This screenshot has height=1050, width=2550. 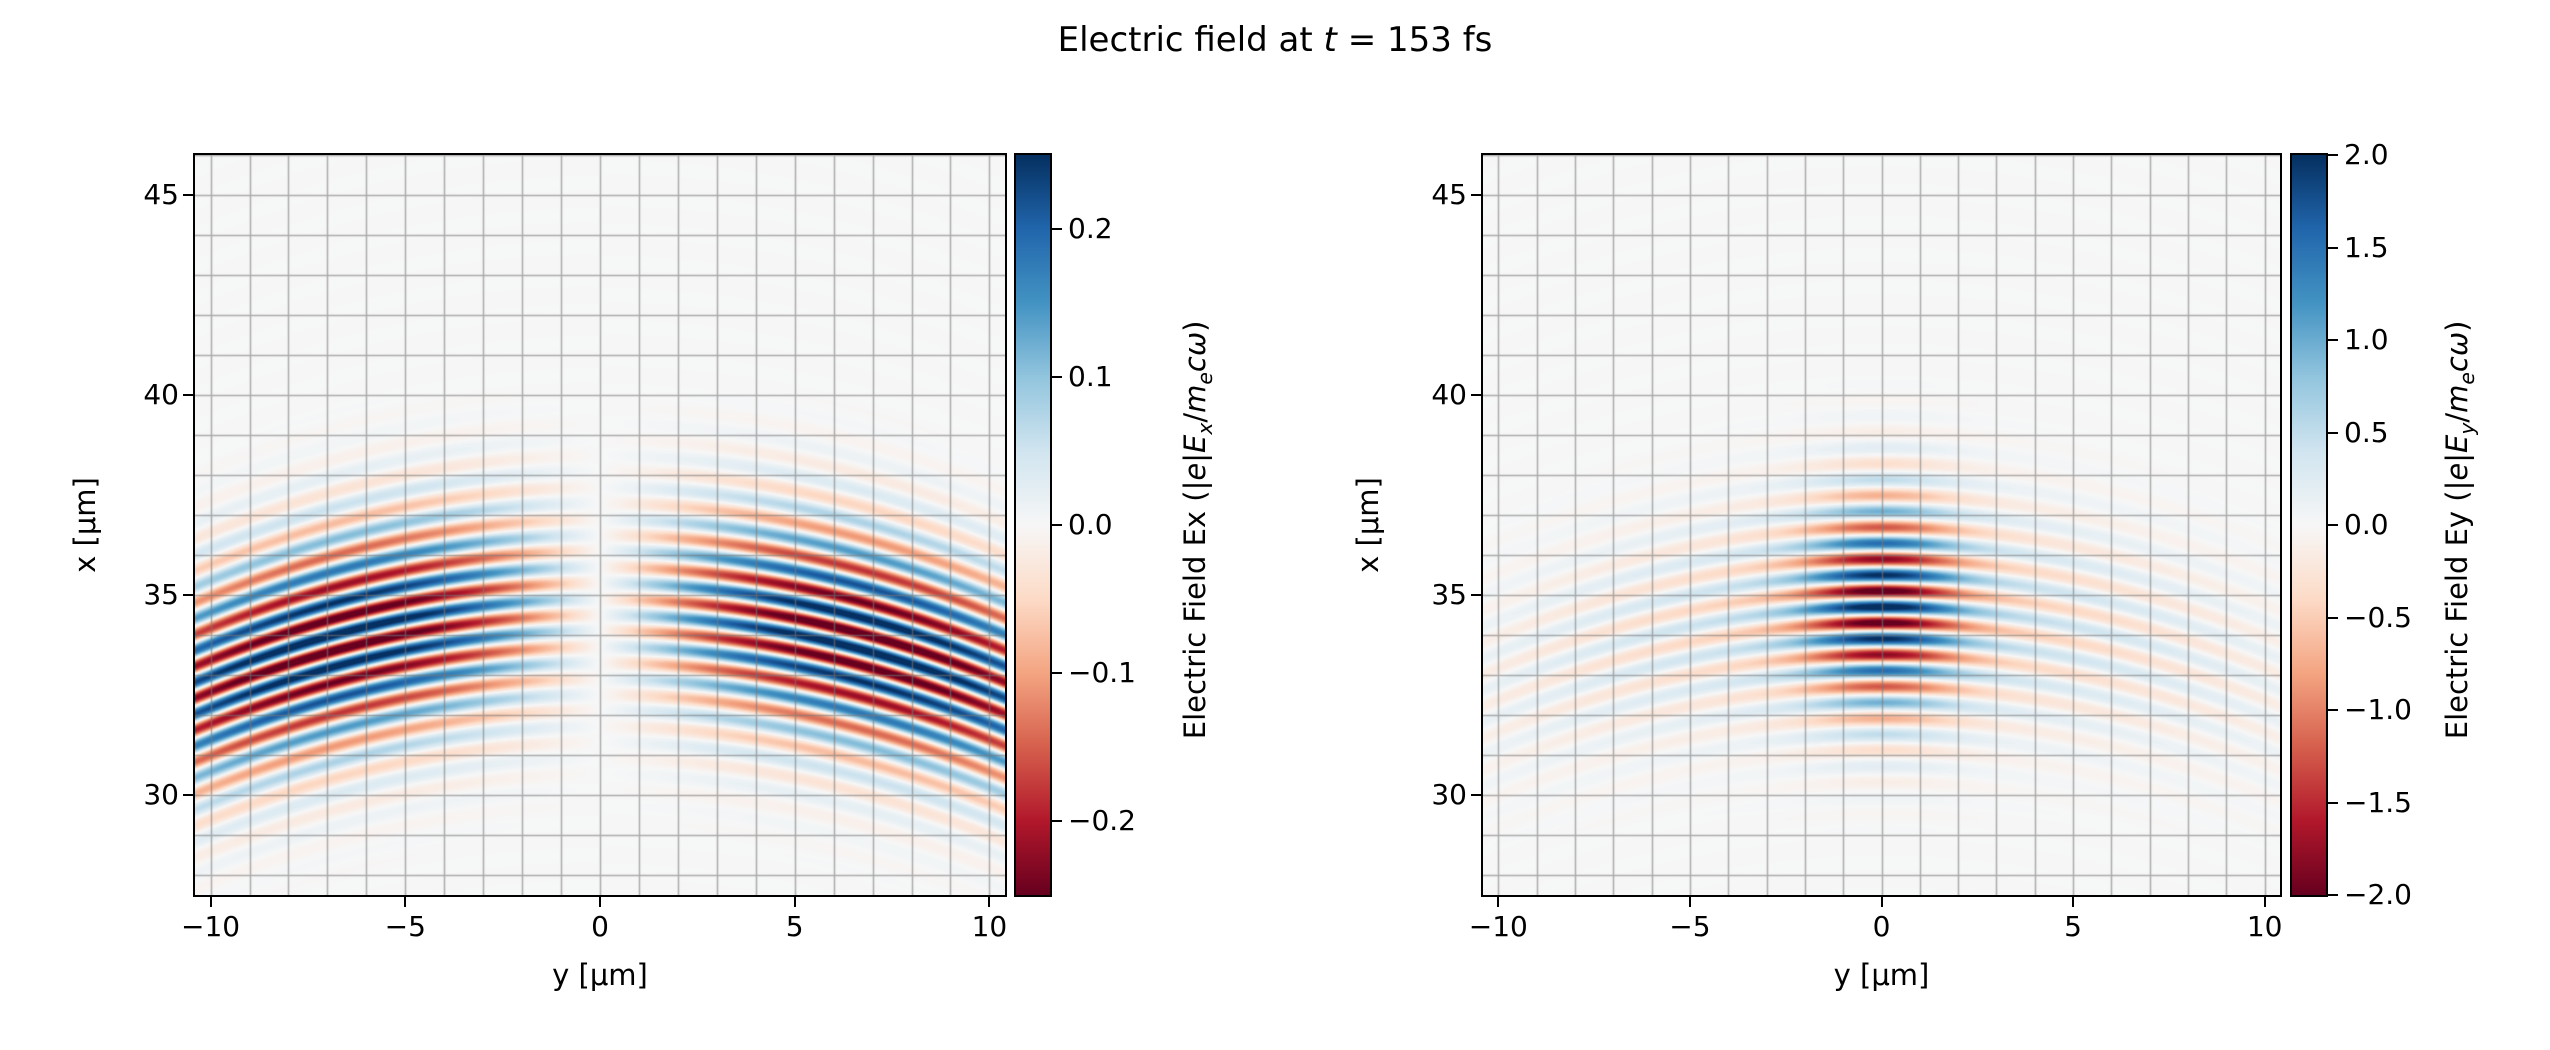 What do you see at coordinates (1275, 40) in the screenshot?
I see `figure-title: Electric field at t = 153 fs` at bounding box center [1275, 40].